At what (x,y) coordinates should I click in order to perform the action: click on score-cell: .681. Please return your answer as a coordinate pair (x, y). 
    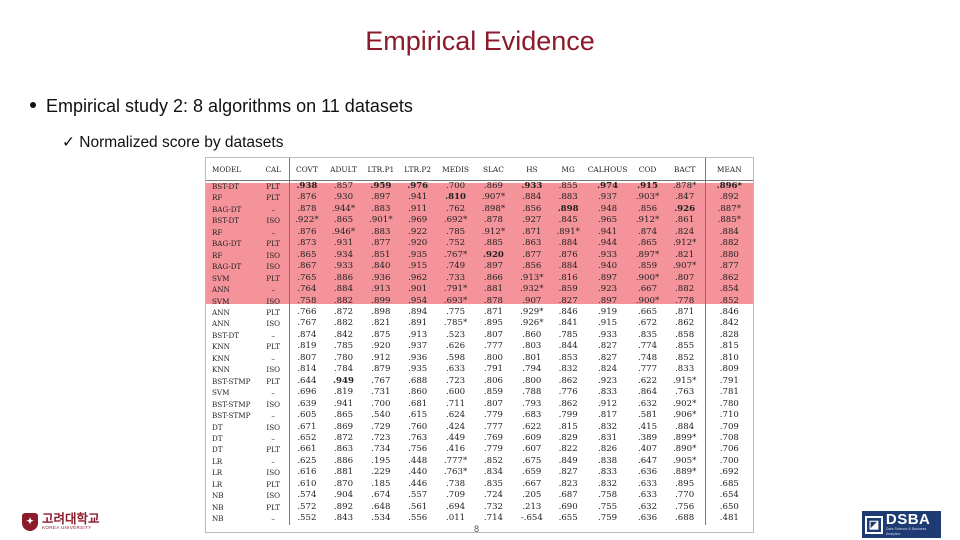
    Looking at the image, I should click on (418, 403).